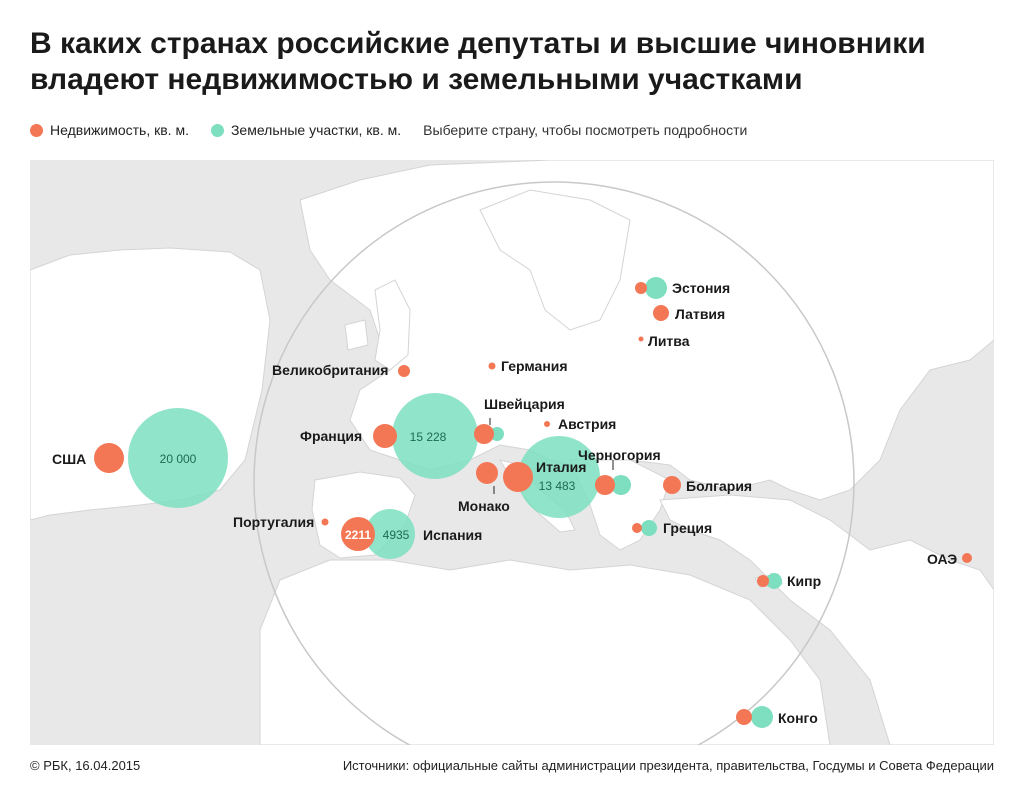  I want to click on legend-realty: Недвижимость, кв. м., so click(109, 130).